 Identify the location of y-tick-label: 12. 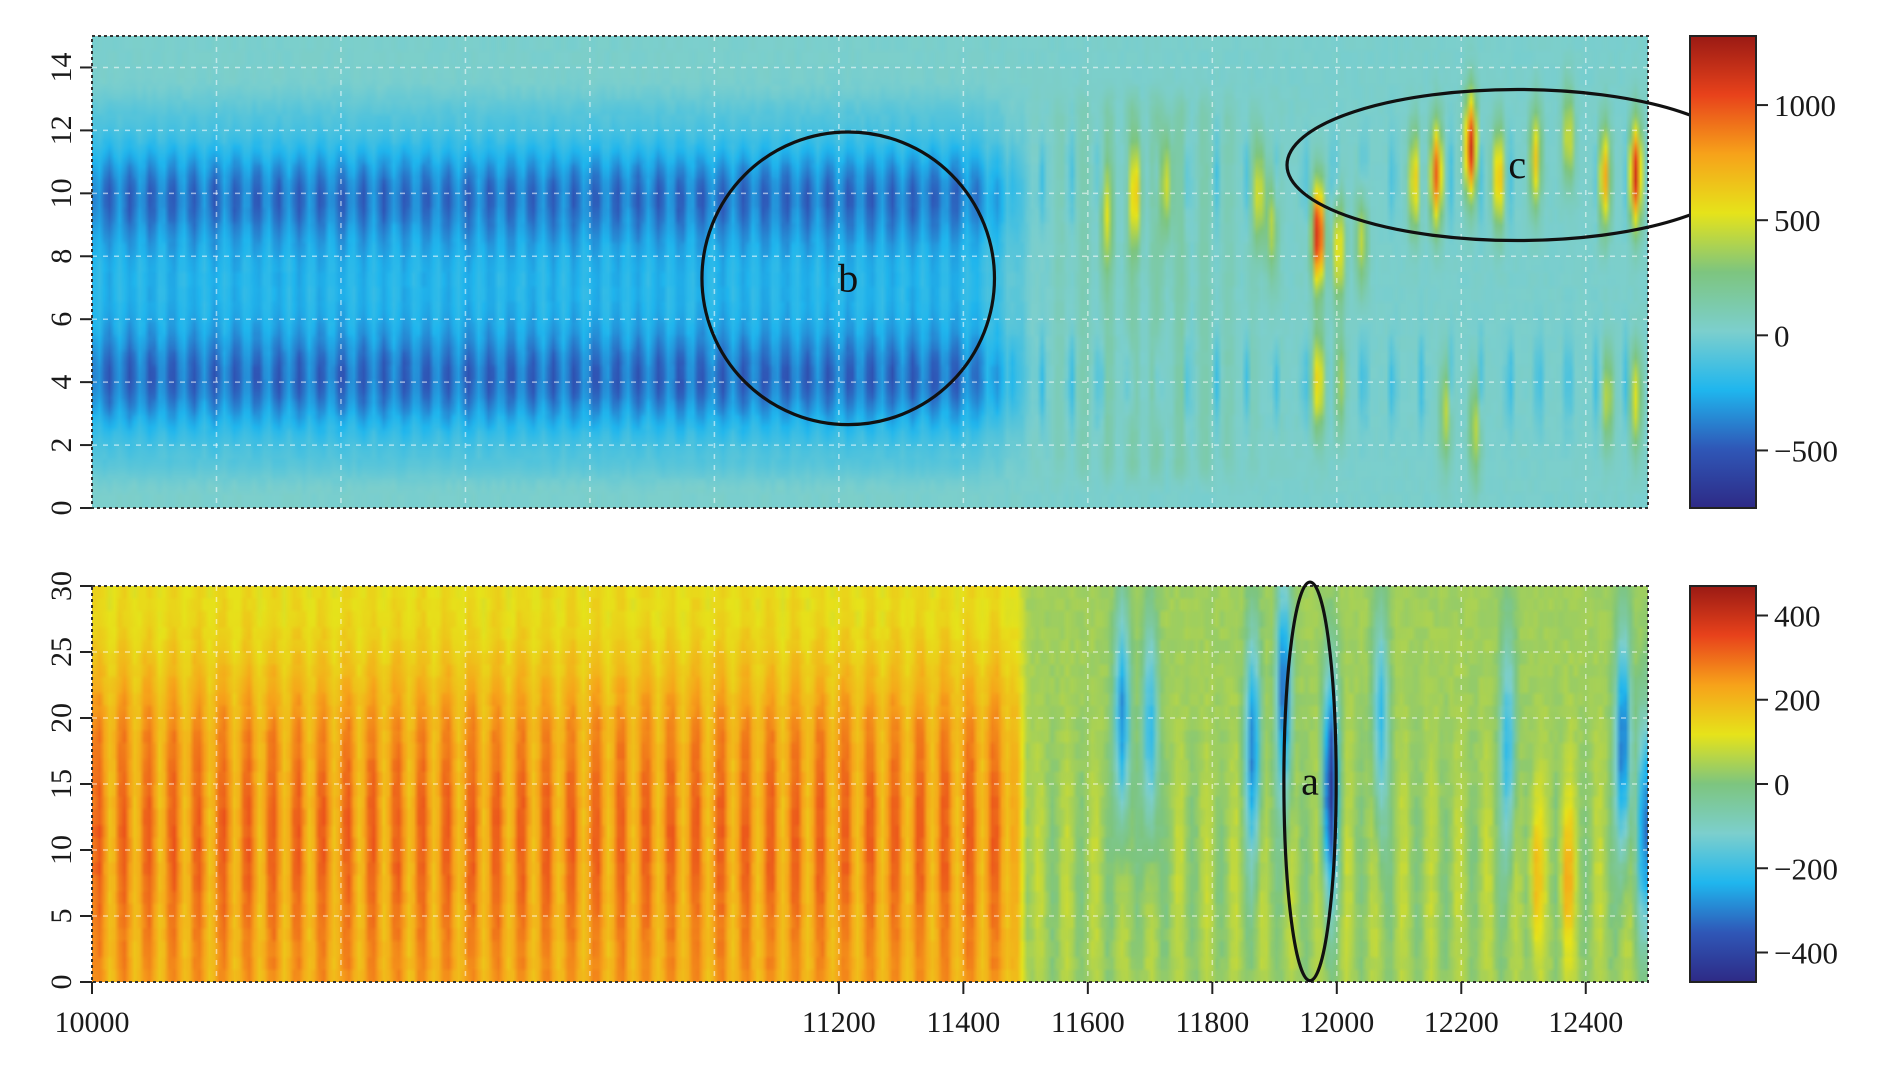
(61, 130).